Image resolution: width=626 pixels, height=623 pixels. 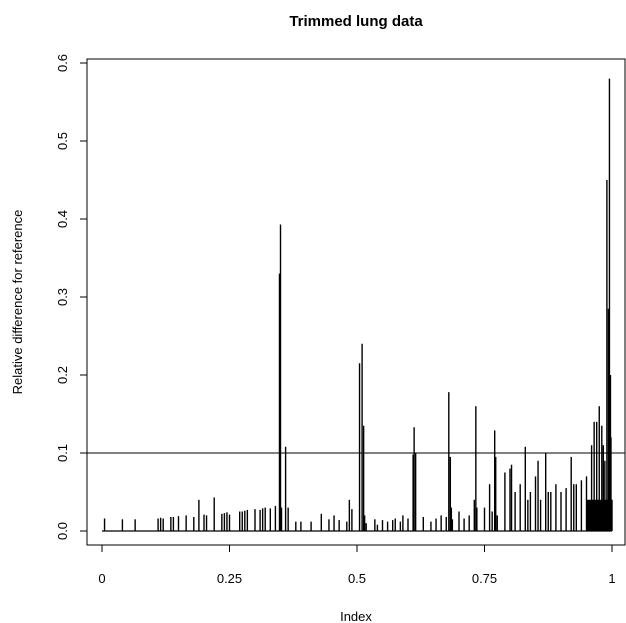 What do you see at coordinates (71, 297) in the screenshot?
I see `y-axis: 0.0 0.1 0.2 0.3 0.4 0.5 0.6` at bounding box center [71, 297].